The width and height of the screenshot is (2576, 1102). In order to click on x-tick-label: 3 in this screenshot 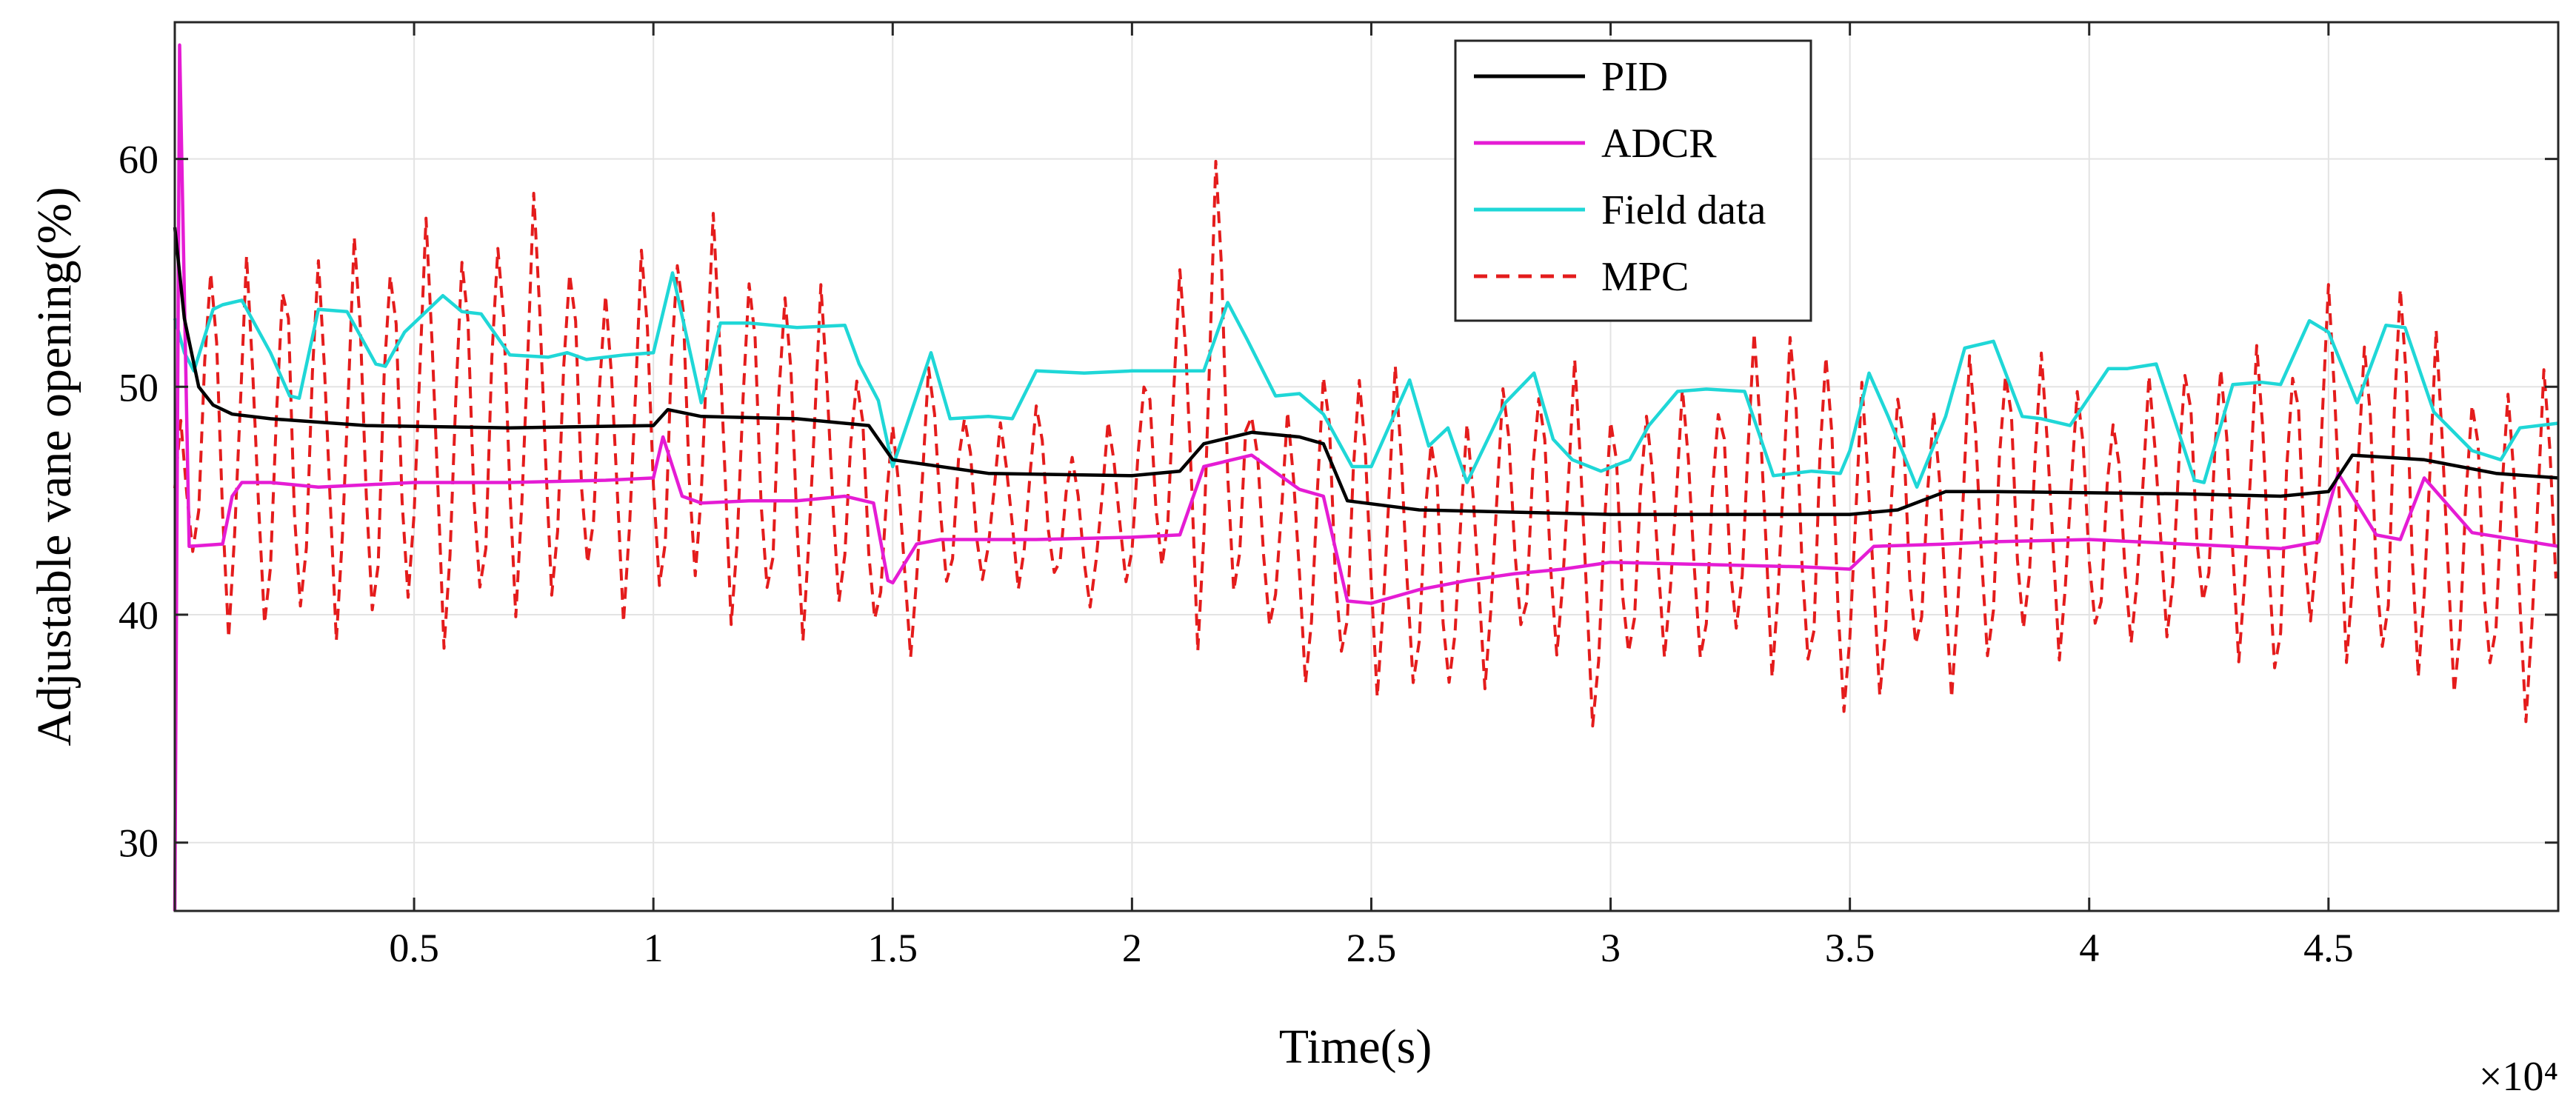, I will do `click(1611, 948)`.